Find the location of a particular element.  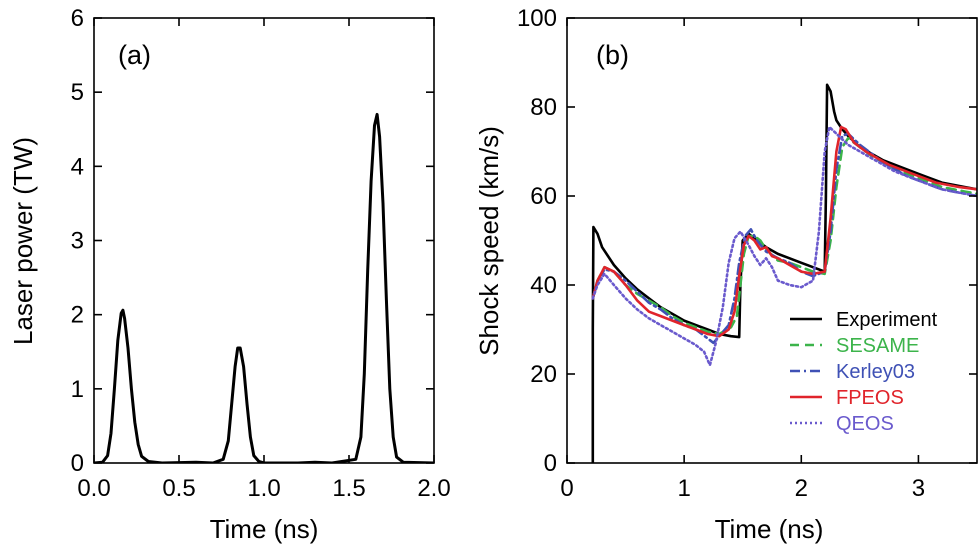

y-tick-label: 80 is located at coordinates (543, 107).